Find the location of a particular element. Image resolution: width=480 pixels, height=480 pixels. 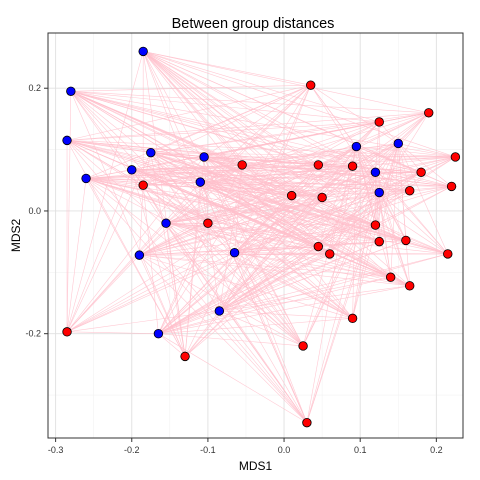

x-tick-label: -0.2 is located at coordinates (132, 450).